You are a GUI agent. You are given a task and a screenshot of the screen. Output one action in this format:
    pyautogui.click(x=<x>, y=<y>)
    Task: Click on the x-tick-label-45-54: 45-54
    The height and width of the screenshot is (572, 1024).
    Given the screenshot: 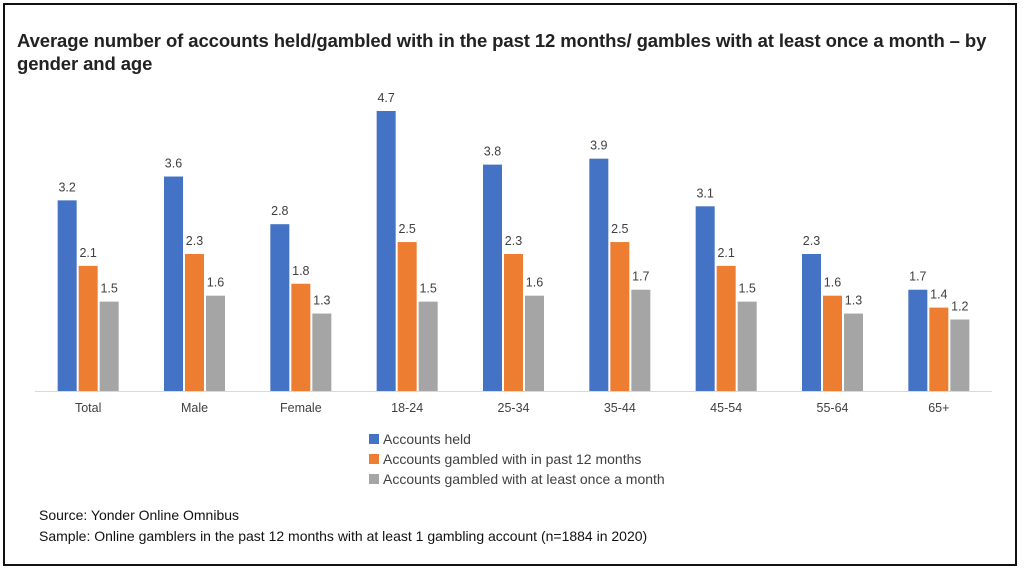 What is the action you would take?
    pyautogui.click(x=726, y=408)
    